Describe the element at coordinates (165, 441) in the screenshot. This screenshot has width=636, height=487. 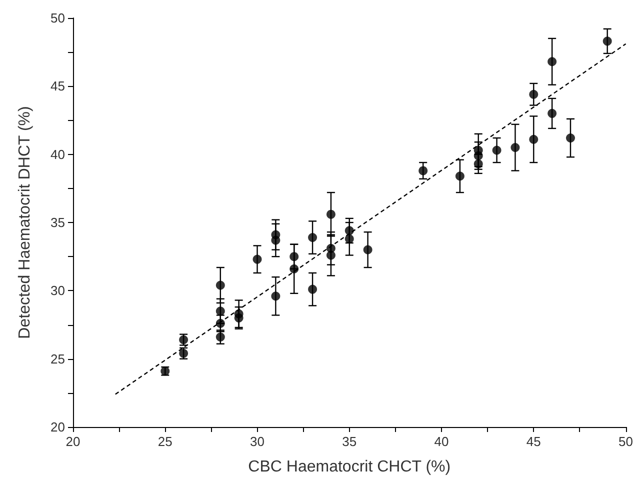
I see `x-tick-label: 25` at that location.